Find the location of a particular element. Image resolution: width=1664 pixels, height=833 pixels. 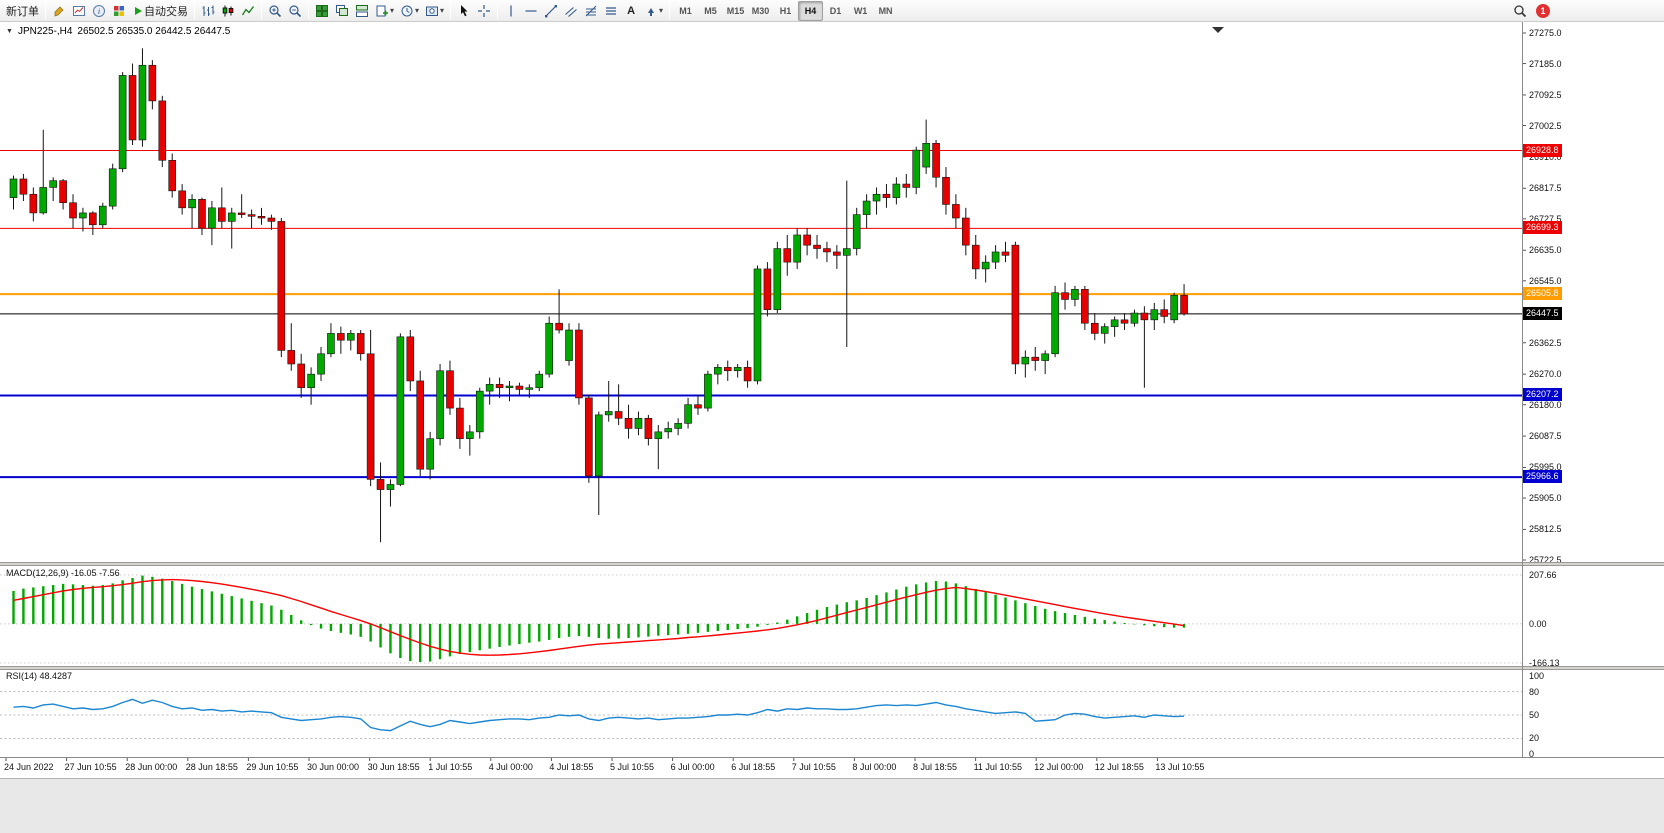

arrange-windows-icon is located at coordinates (362, 11).